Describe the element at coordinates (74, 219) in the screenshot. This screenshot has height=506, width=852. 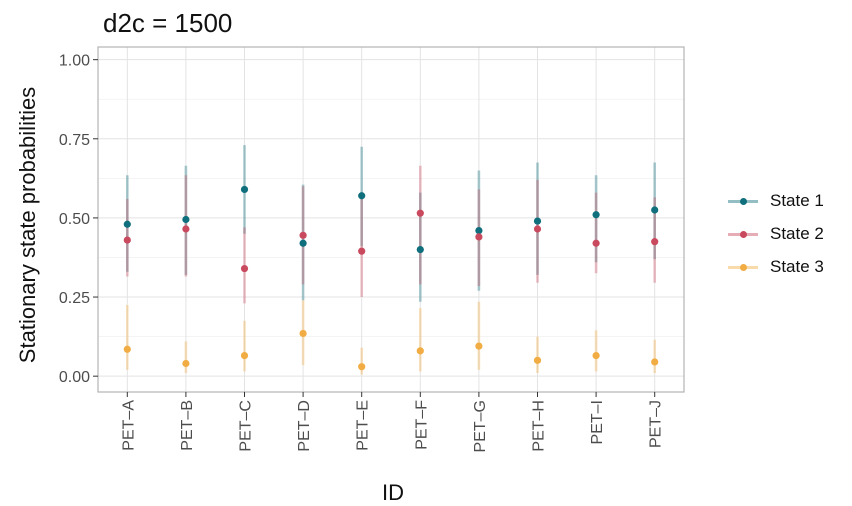
I see `y-tick-label: 0.50` at that location.